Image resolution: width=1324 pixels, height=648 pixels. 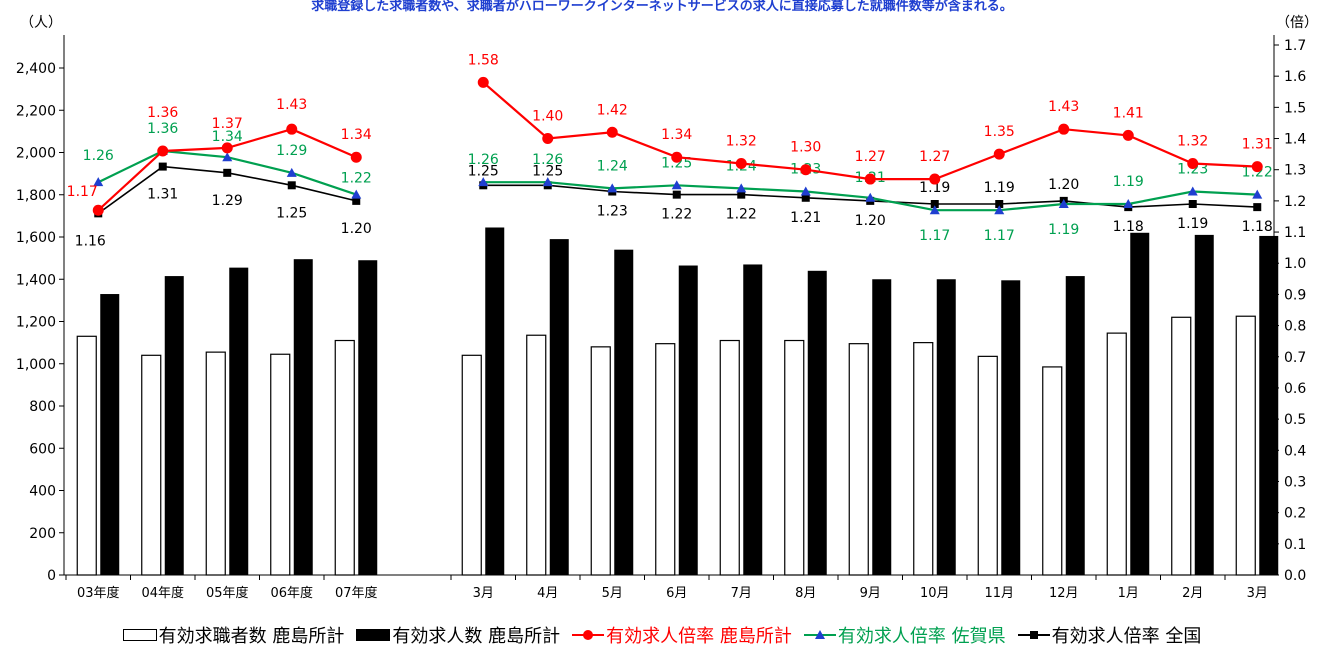 I want to click on legend-swatch-kashima, so click(x=588, y=635).